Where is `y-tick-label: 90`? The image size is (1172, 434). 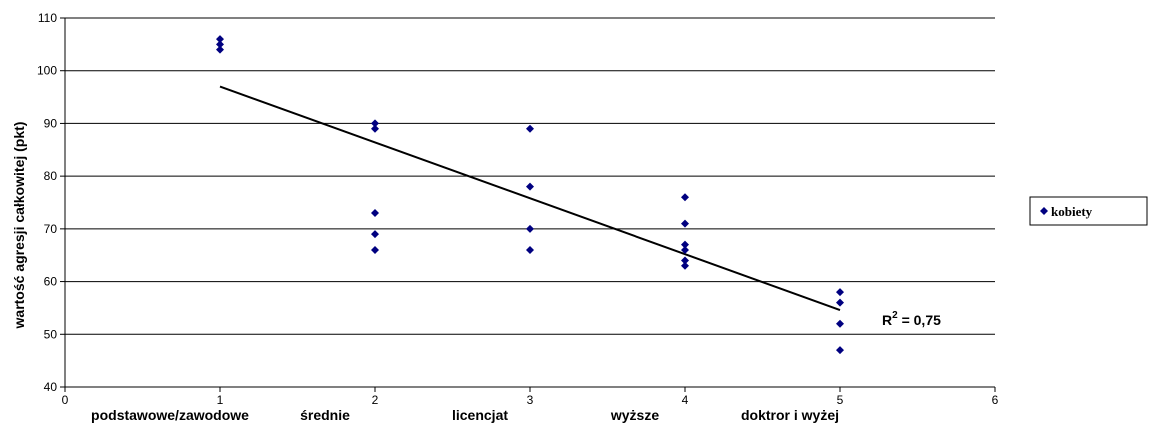
y-tick-label: 90 is located at coordinates (51, 123).